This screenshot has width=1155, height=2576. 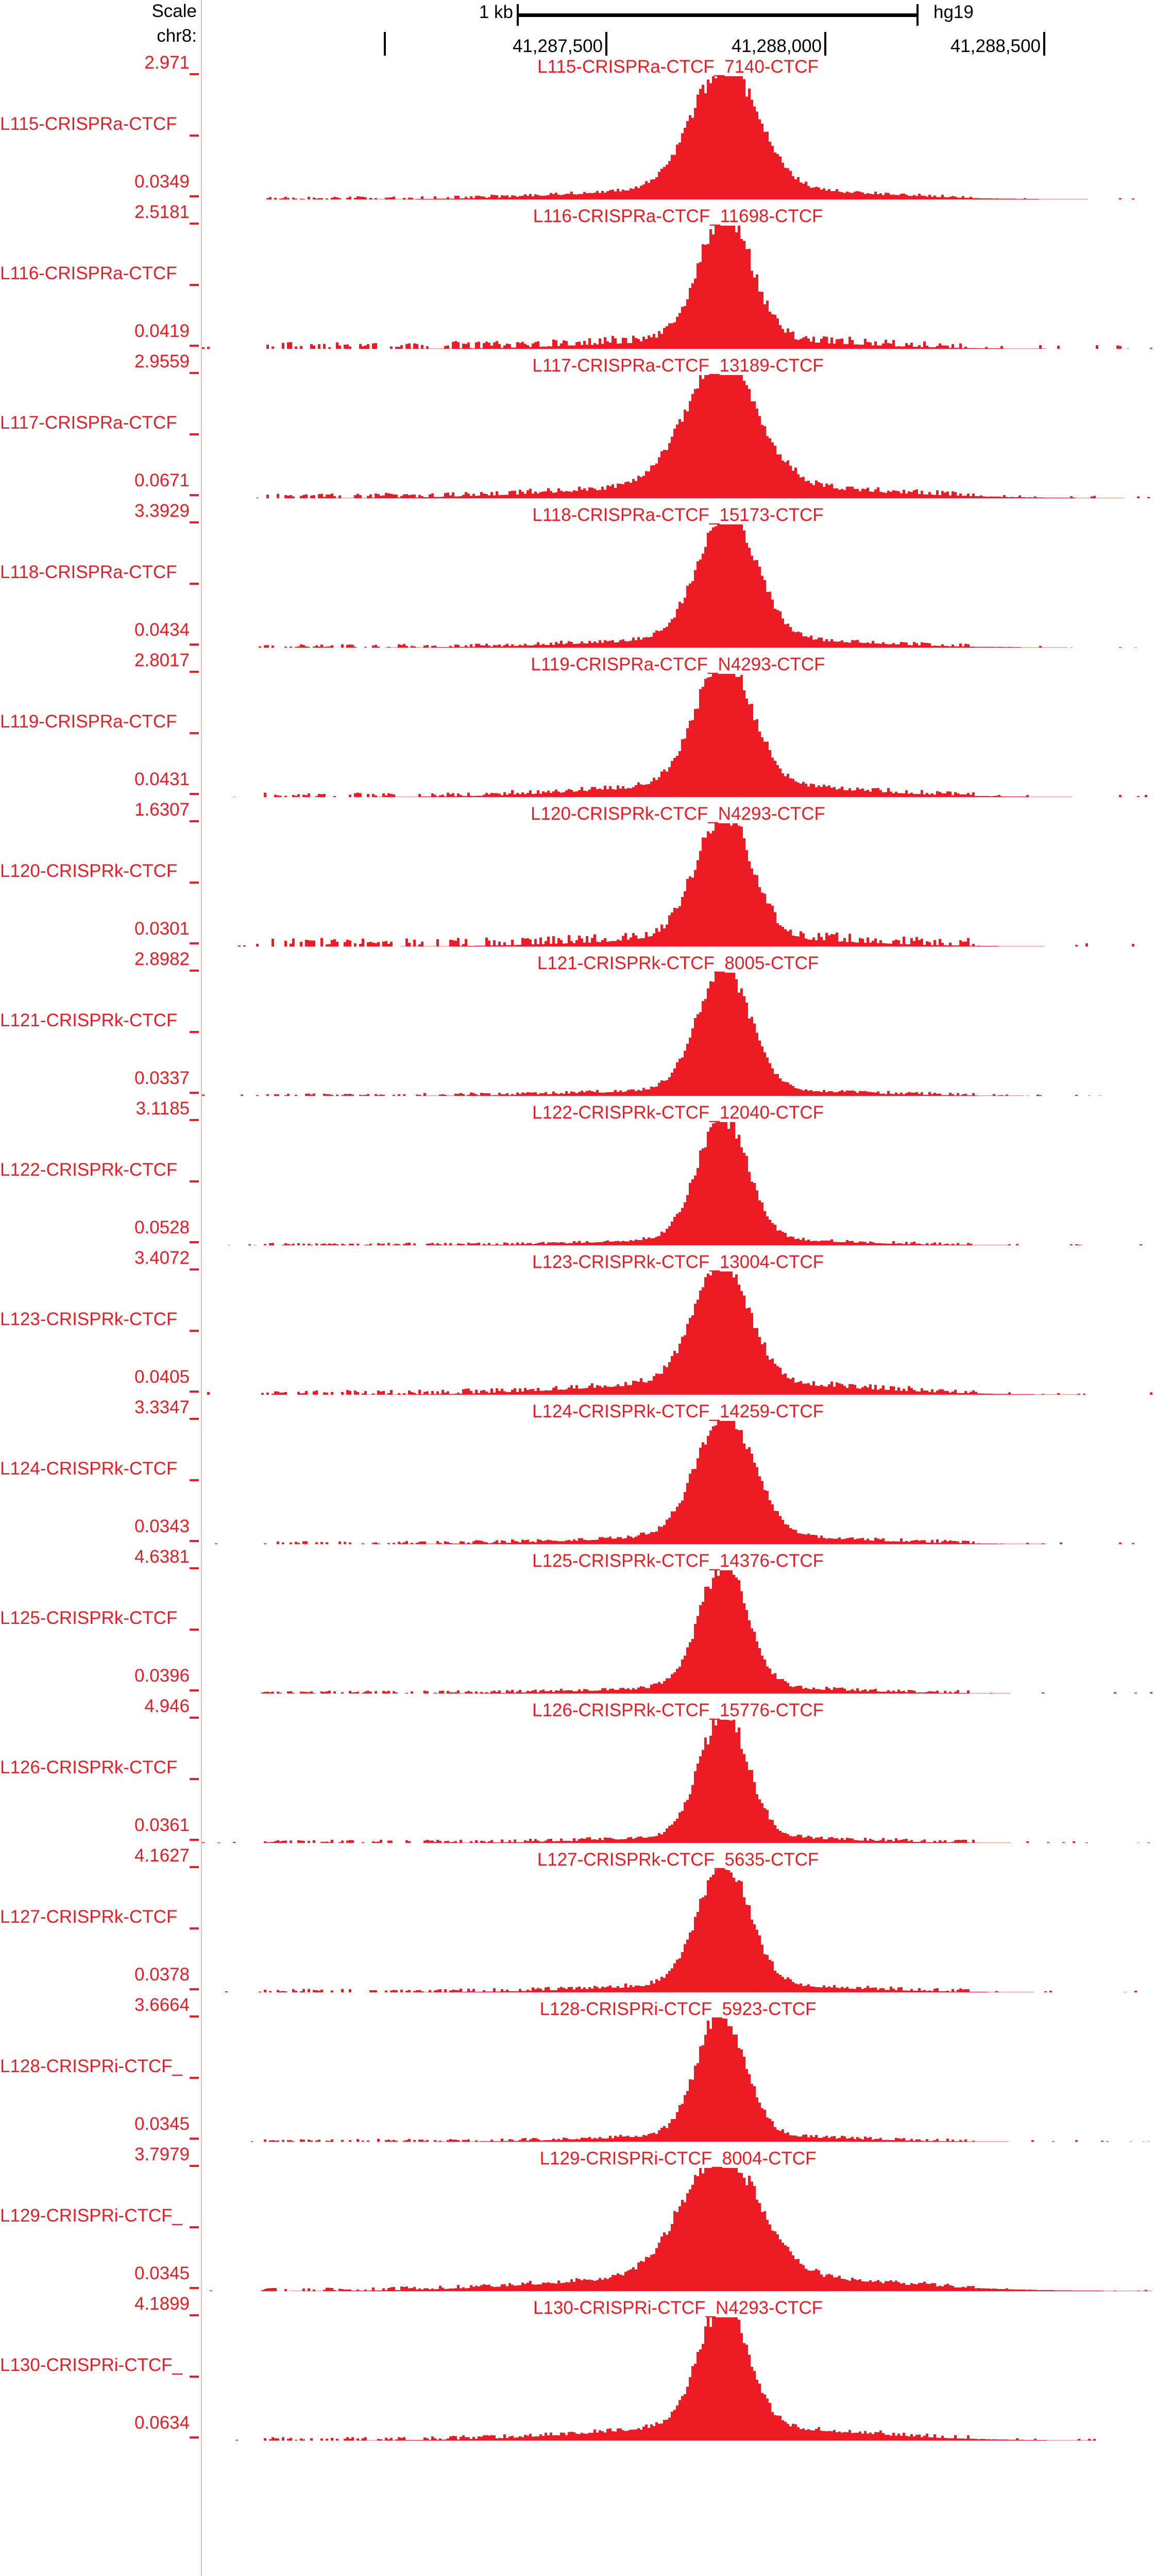 I want to click on track-left-label: L127-CRISPRk-CTCF, so click(x=89, y=1916).